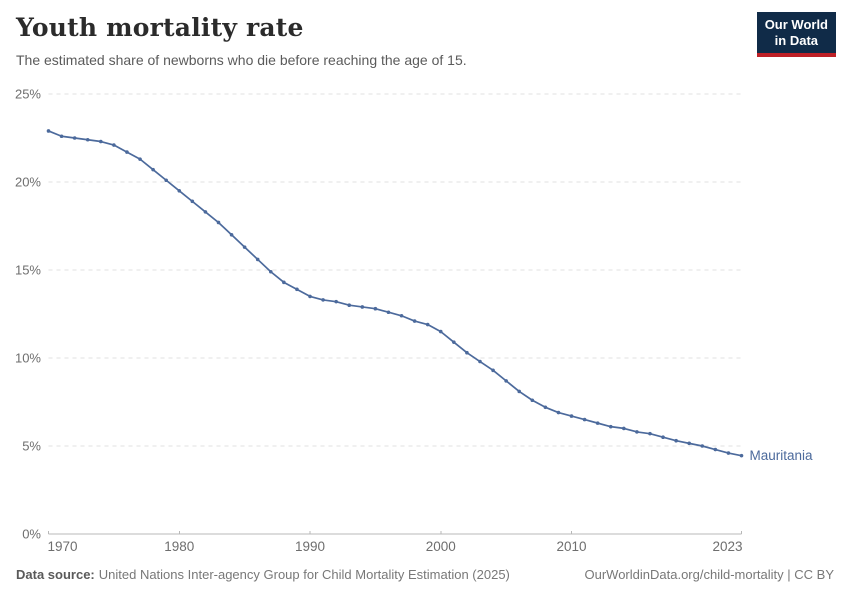 The width and height of the screenshot is (850, 600). I want to click on data-point-1987, so click(270, 271).